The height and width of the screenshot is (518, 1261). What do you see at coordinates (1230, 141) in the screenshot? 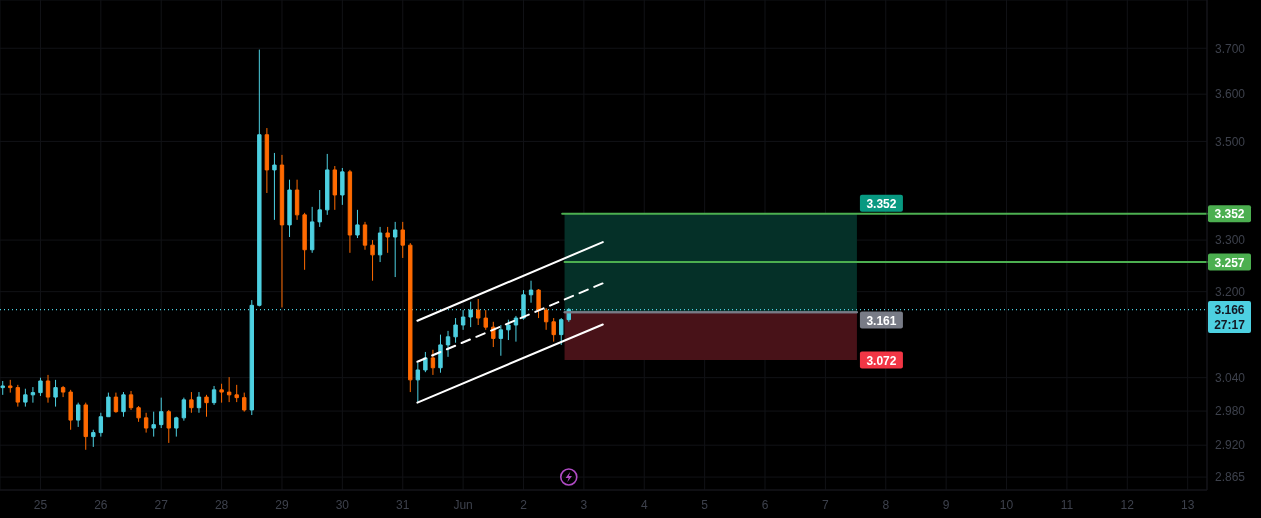
I see `y-tick-label: 3.500` at bounding box center [1230, 141].